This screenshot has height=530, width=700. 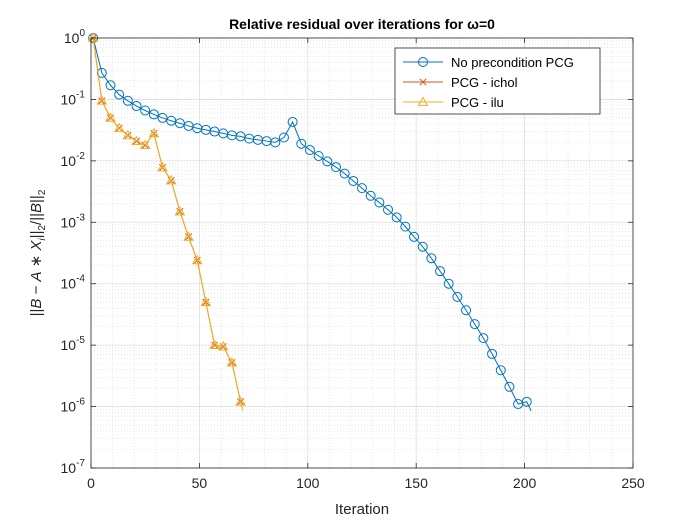 I want to click on y-tick-label: 10⁻⁵, so click(x=73, y=344).